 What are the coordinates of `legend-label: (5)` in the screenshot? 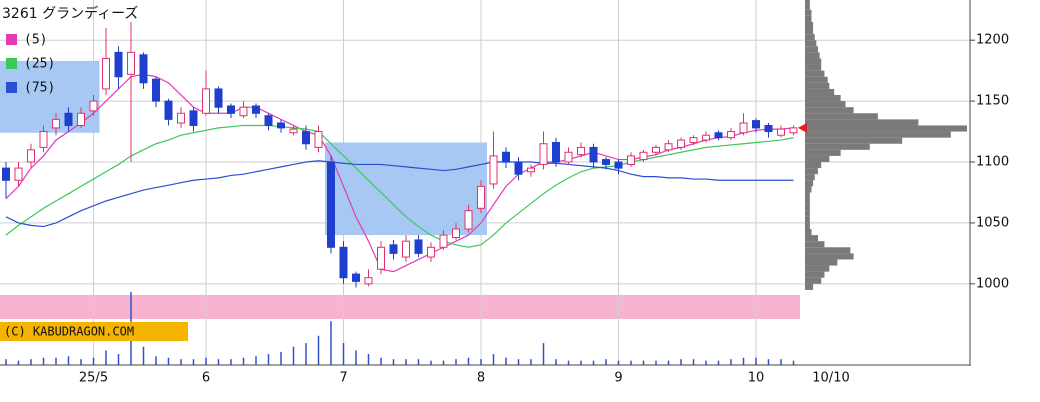 It's located at (35, 40).